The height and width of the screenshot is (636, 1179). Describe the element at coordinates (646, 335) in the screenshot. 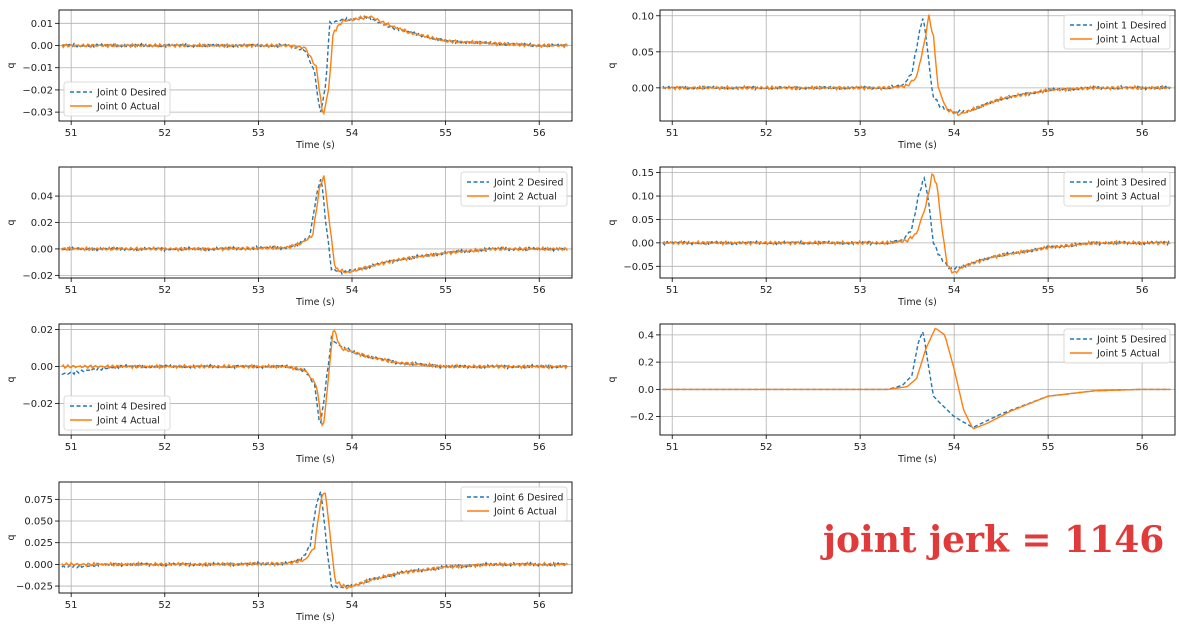

I see `y-tick-label: 0.4` at that location.